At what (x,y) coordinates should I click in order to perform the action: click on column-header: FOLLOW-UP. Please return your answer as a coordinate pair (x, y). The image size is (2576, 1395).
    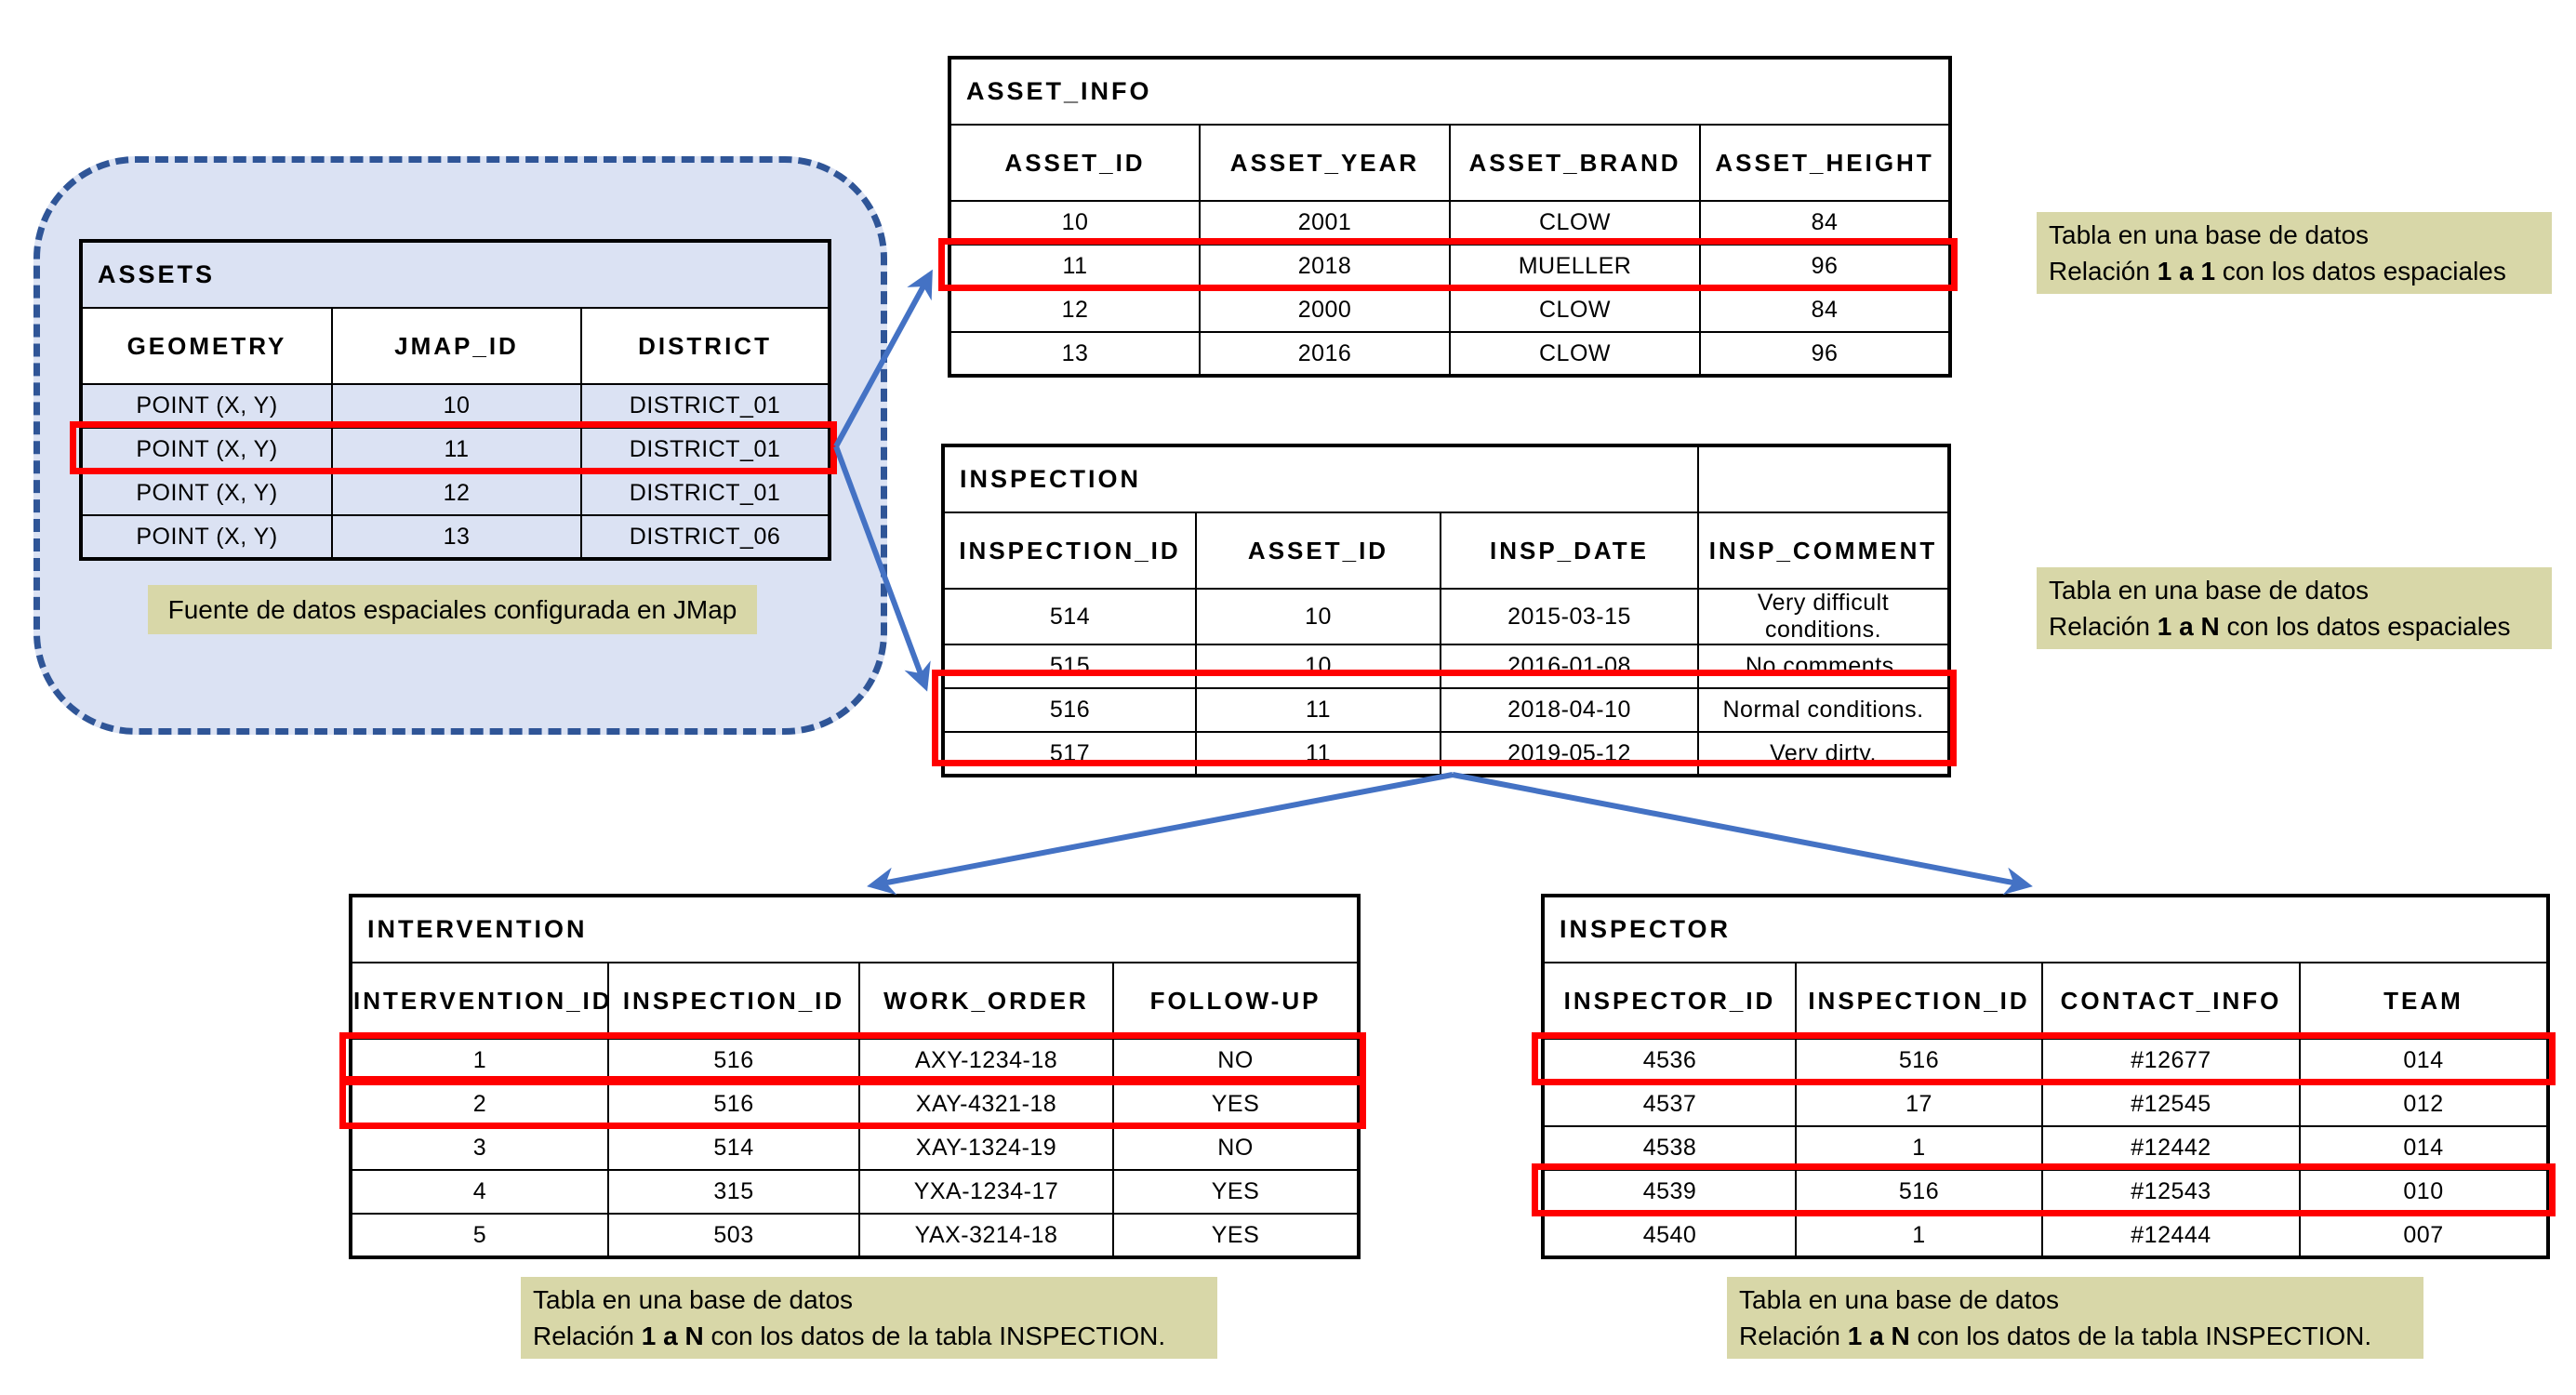
    Looking at the image, I should click on (1236, 1001).